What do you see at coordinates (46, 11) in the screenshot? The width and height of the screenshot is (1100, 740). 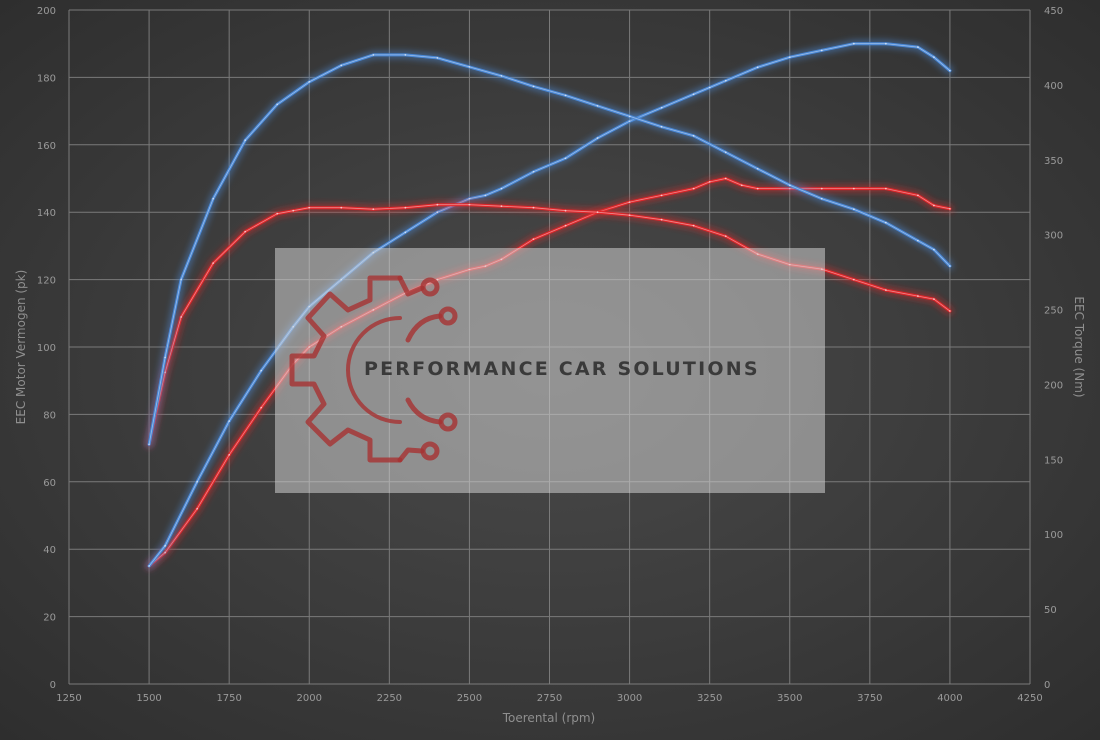 I see `y-left-tick-label: 200` at bounding box center [46, 11].